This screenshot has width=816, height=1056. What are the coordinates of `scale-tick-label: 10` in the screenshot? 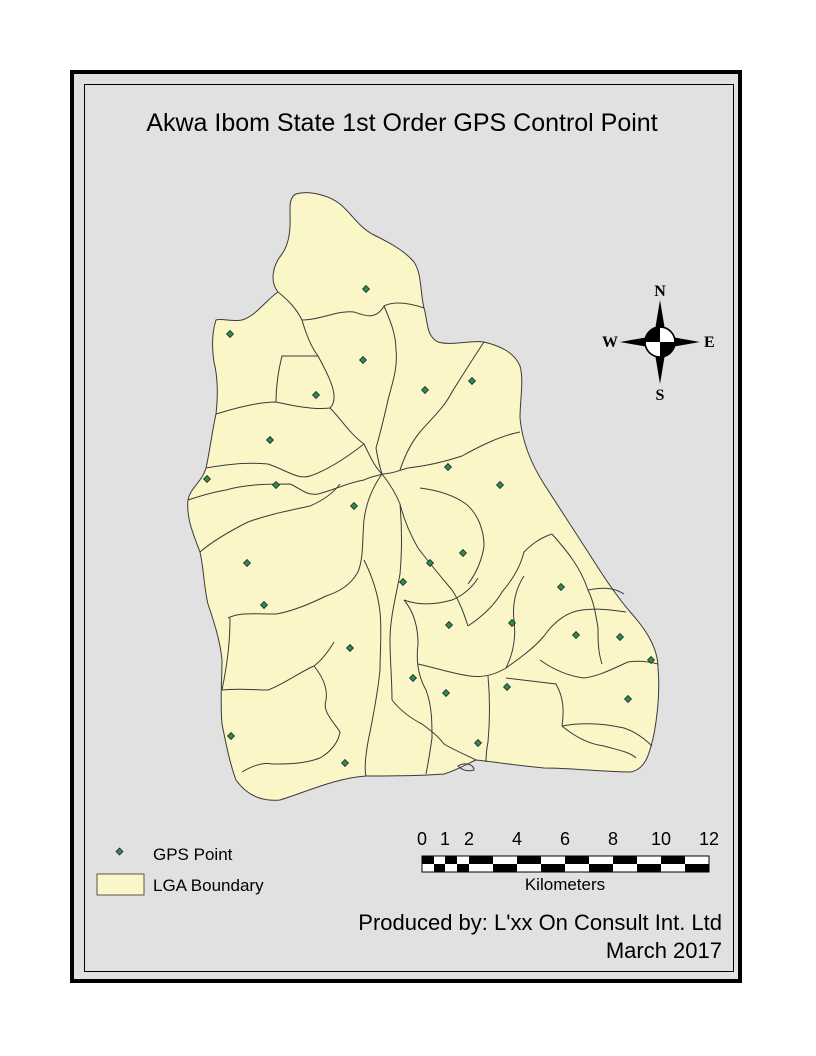 It's located at (661, 839).